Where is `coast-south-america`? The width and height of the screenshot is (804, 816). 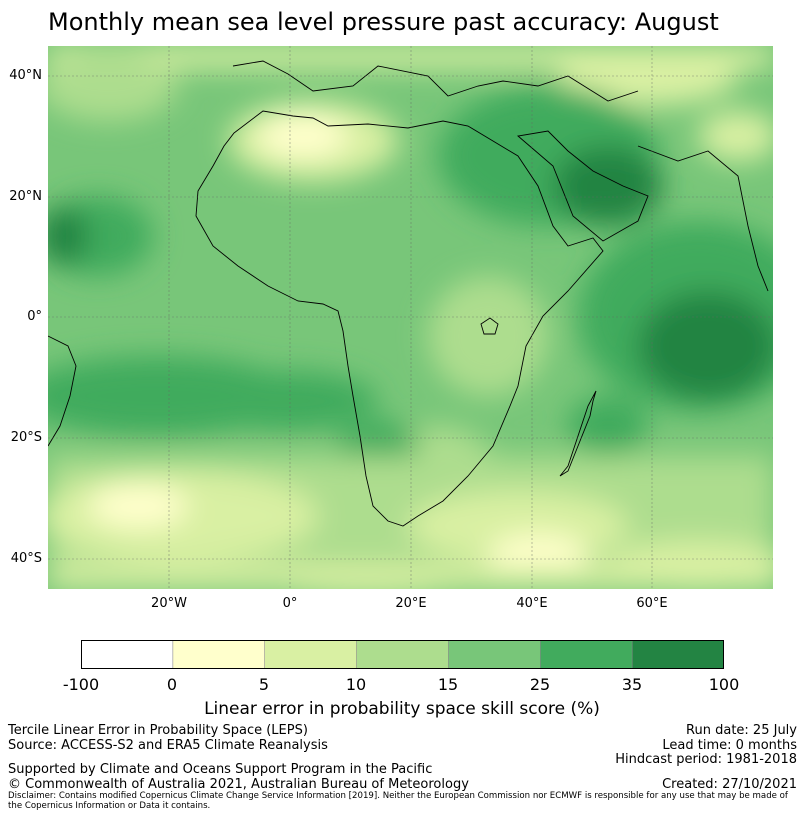
coast-south-america is located at coordinates (62, 391).